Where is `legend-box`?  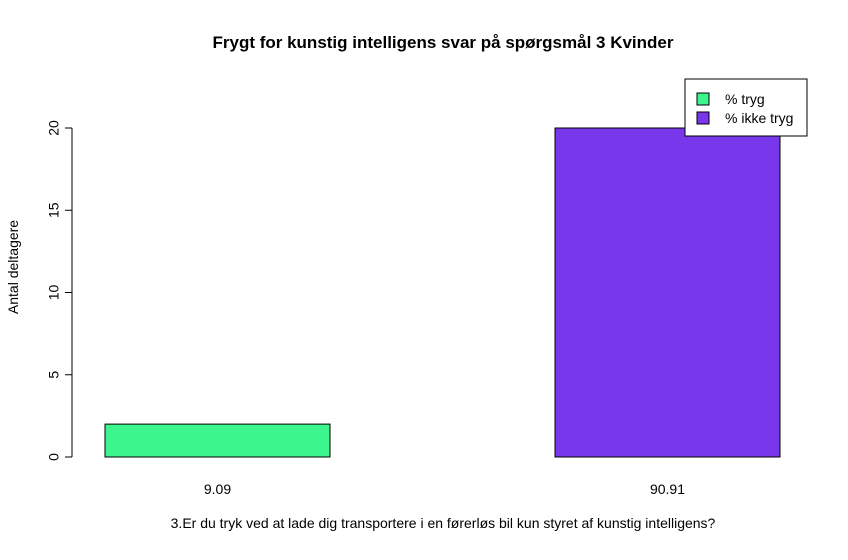
legend-box is located at coordinates (746, 107).